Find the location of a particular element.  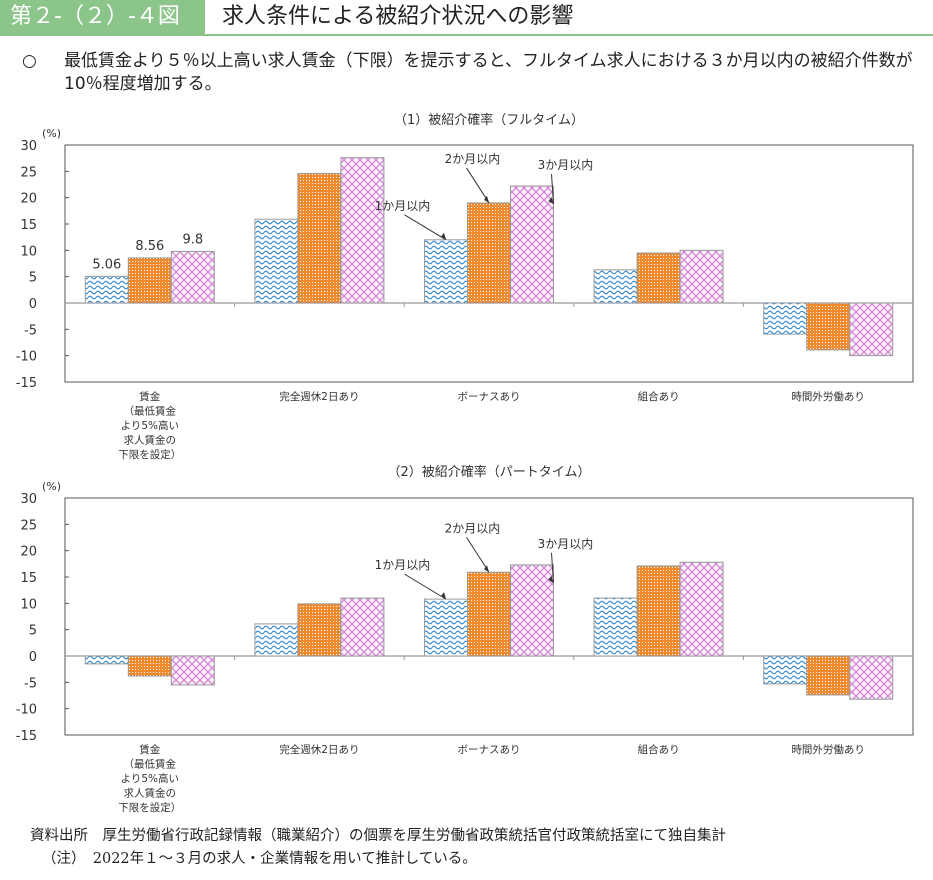

figure-number: 第２-（２）-４図 is located at coordinates (102, 17).